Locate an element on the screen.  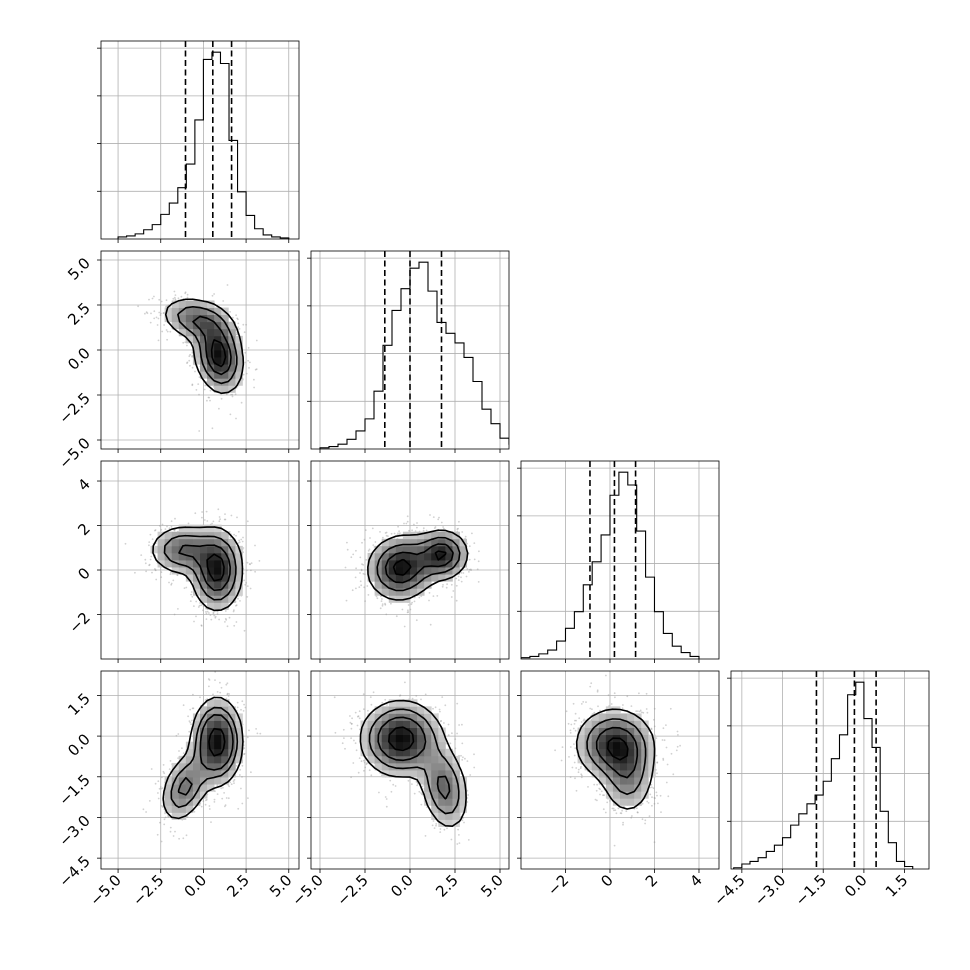
axes-frame is located at coordinates (830, 770).